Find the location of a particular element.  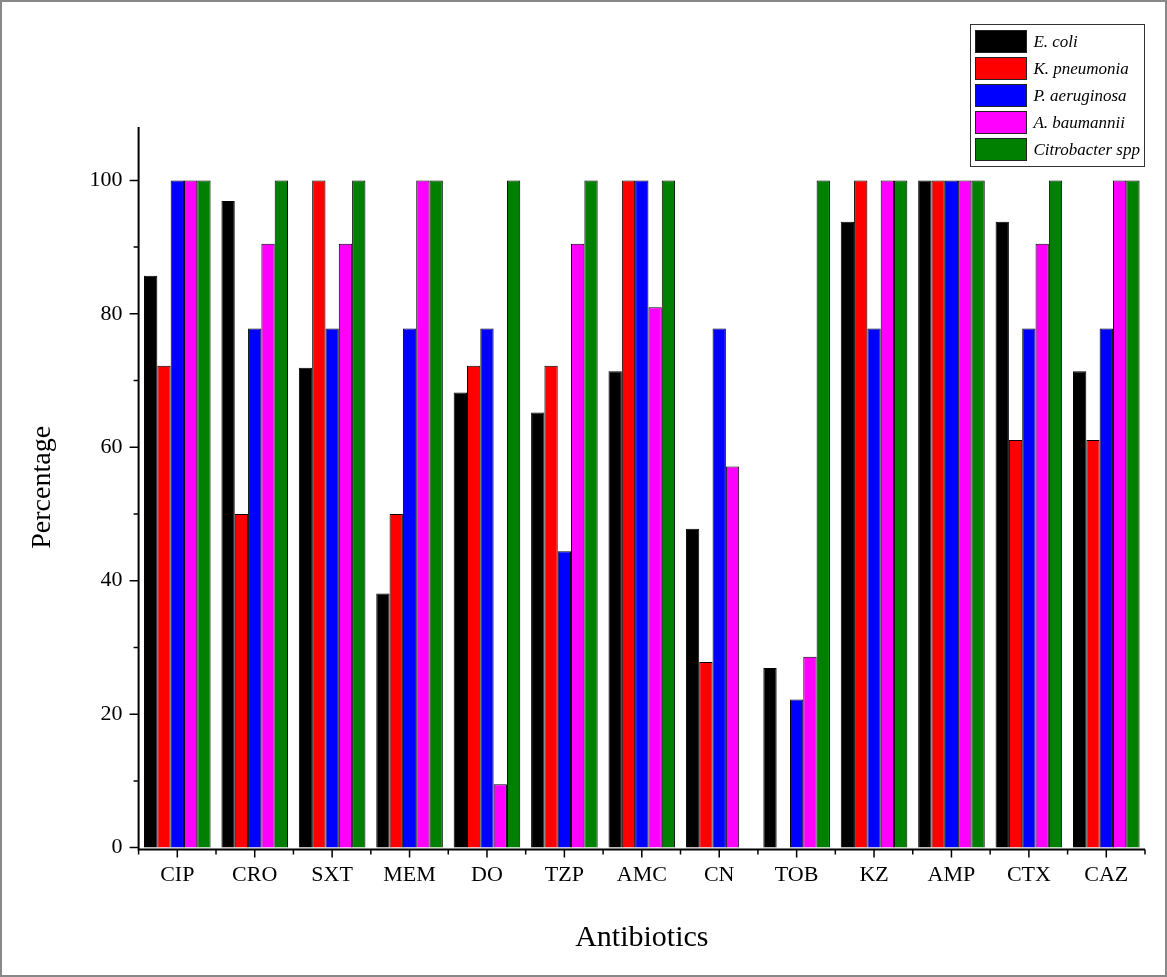

x-tick-label: SXT is located at coordinates (332, 873).